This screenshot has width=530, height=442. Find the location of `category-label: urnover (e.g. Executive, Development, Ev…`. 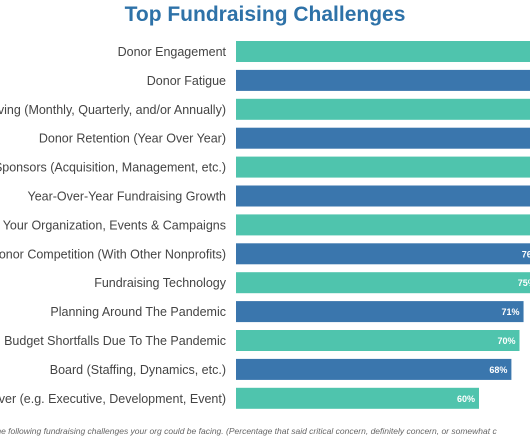

category-label: urnover (e.g. Executive, Development, Ev… is located at coordinates (113, 399).